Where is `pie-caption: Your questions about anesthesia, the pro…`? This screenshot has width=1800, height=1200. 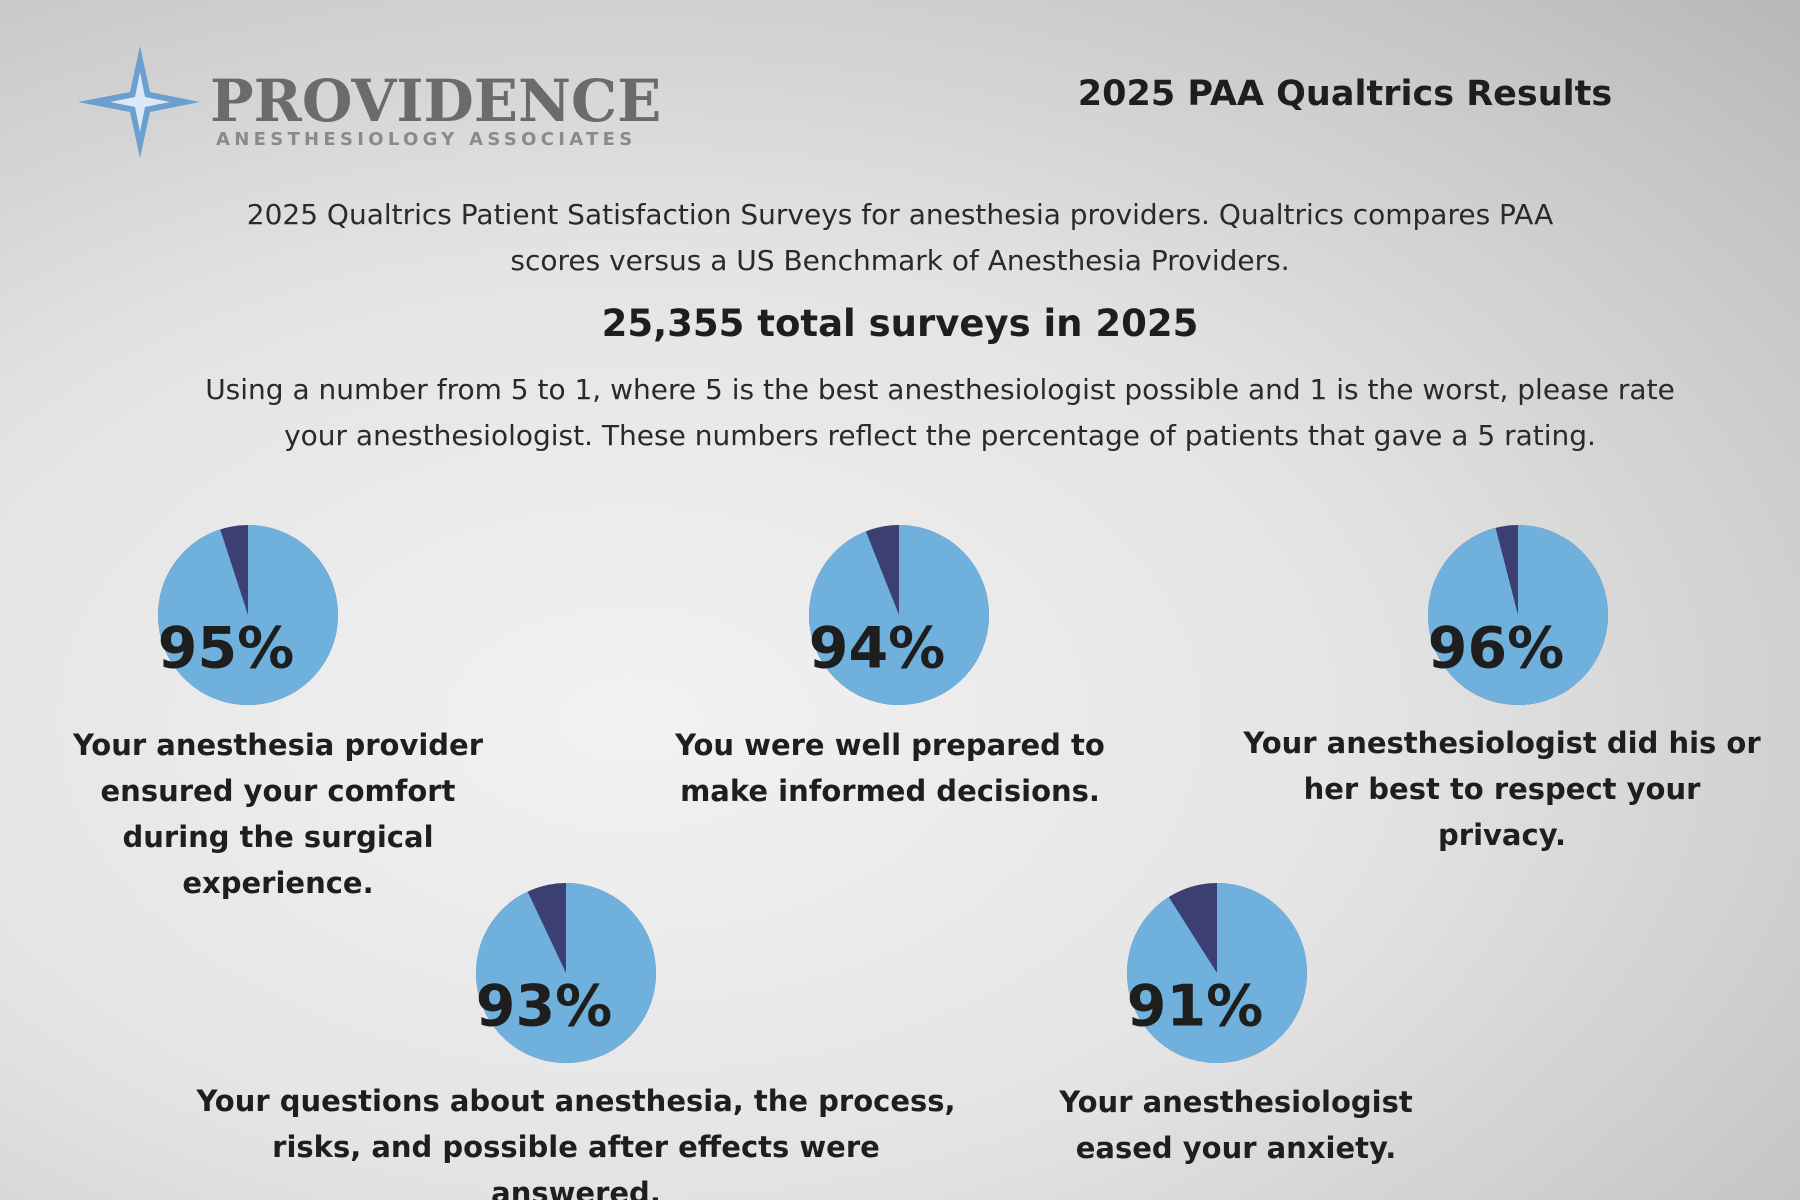
pie-caption: Your questions about anesthesia, the pro… is located at coordinates (576, 1142).